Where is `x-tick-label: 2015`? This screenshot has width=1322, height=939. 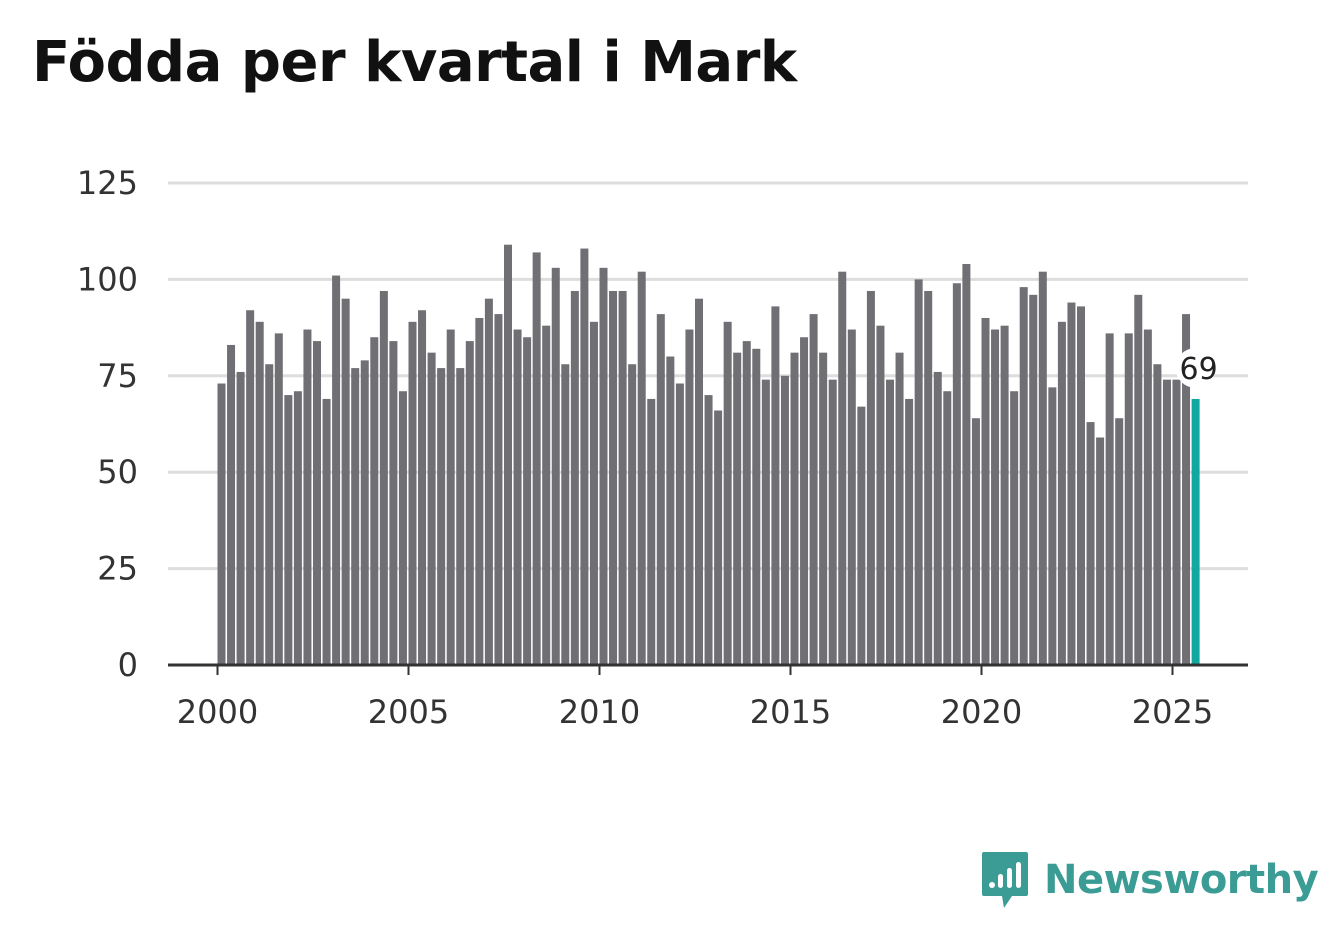 x-tick-label: 2015 is located at coordinates (790, 712).